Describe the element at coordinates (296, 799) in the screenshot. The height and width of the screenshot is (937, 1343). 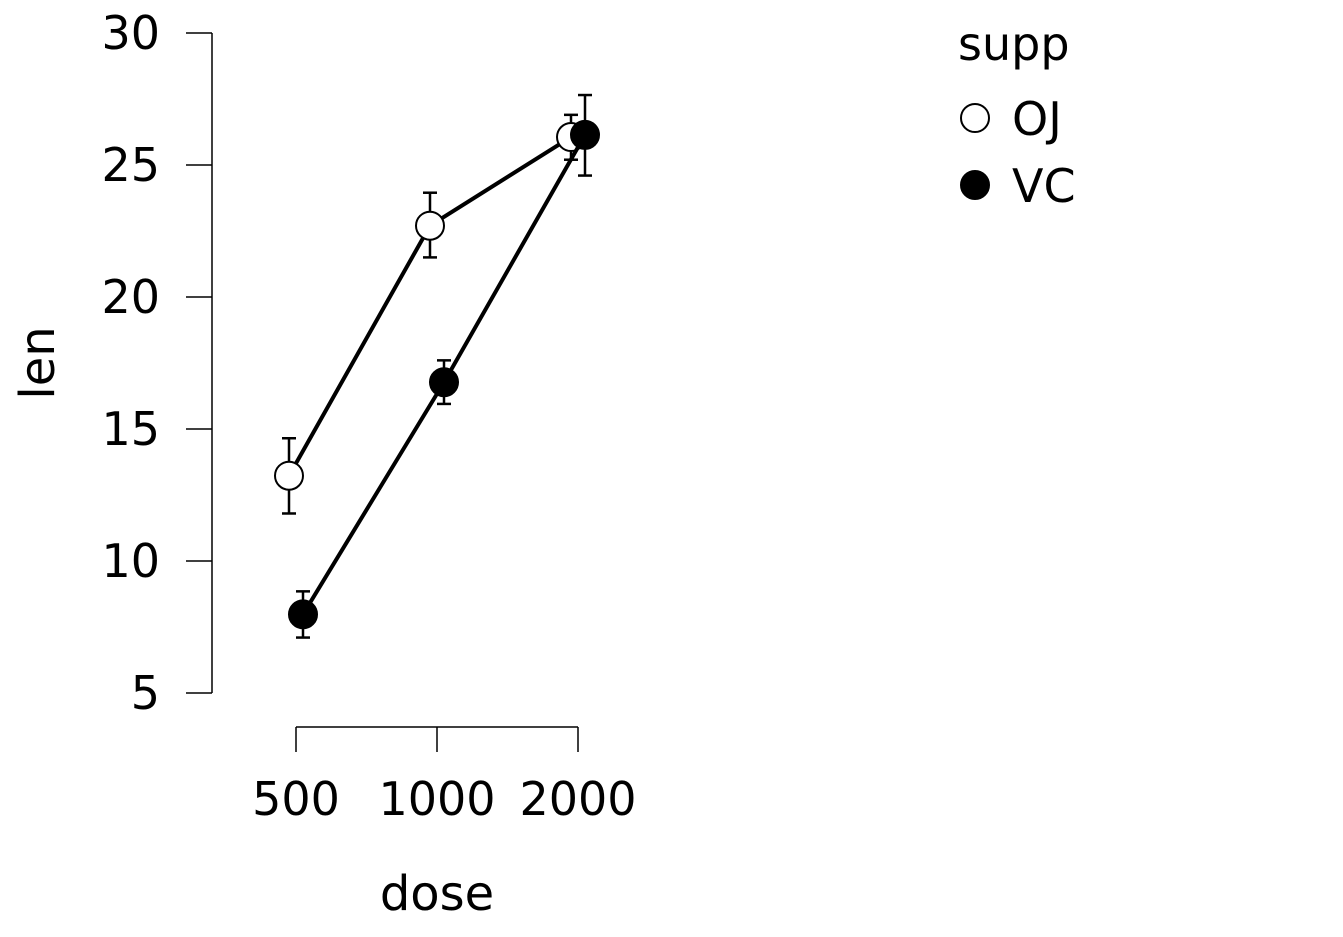
I see `x-tick-label: 500` at that location.